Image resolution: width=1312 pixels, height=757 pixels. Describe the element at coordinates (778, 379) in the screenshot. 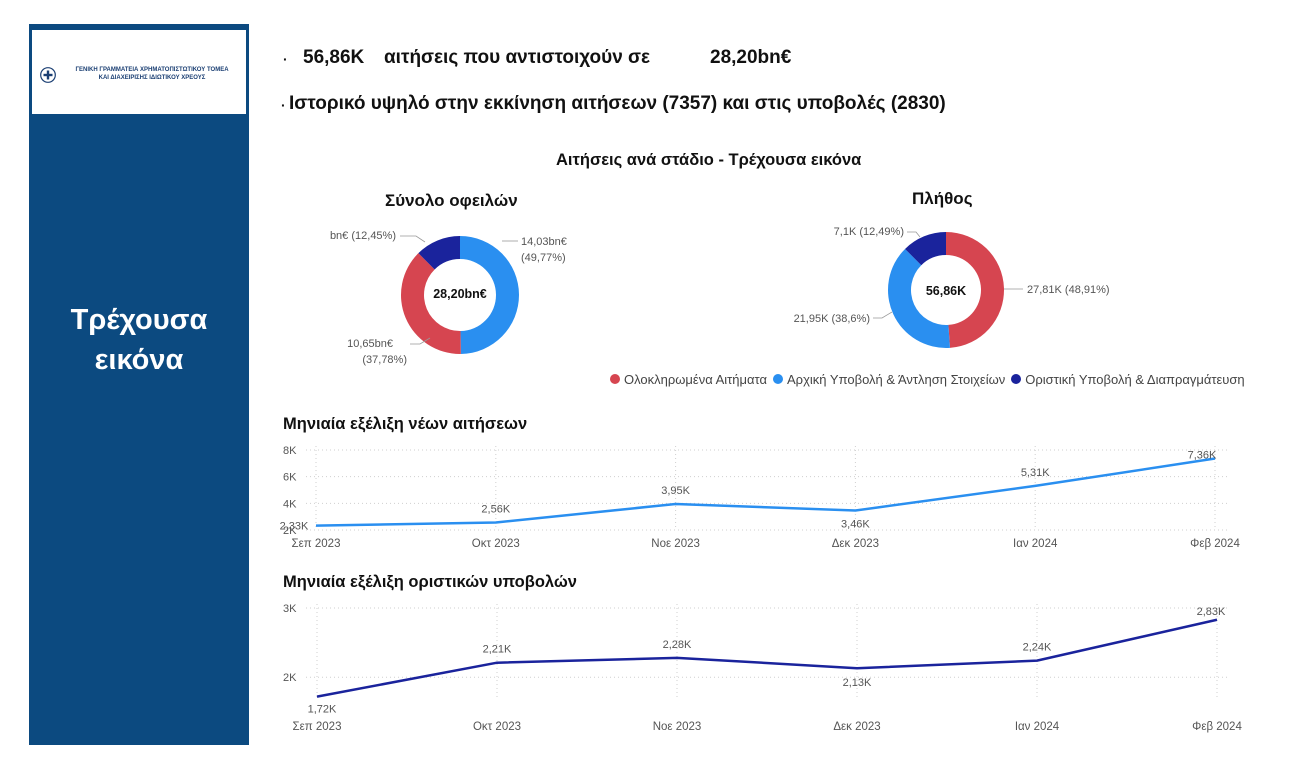

I see `legend-dot-initial` at that location.